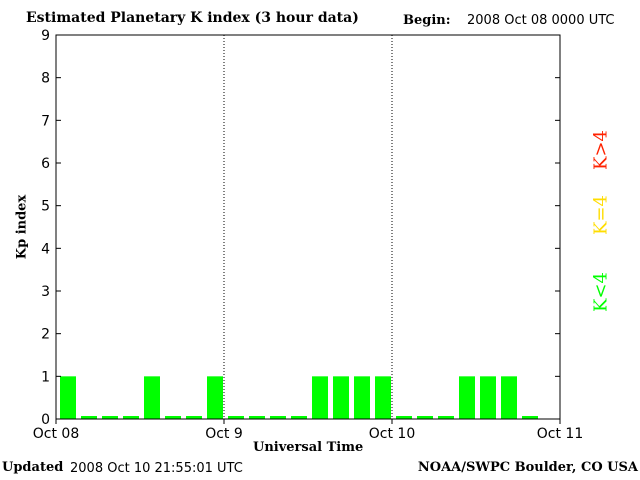 The height and width of the screenshot is (480, 640). I want to click on x-tick-label: Oct 10, so click(392, 434).